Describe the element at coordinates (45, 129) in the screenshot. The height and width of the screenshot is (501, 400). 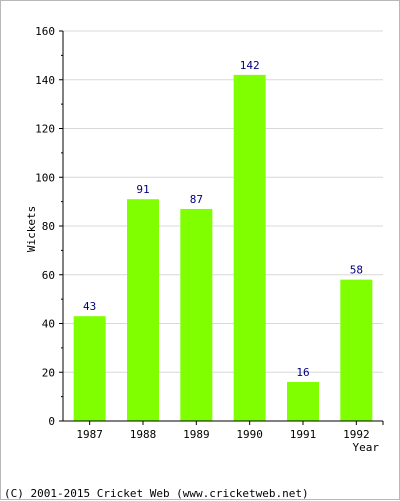
I see `y-tick-label: 120` at that location.